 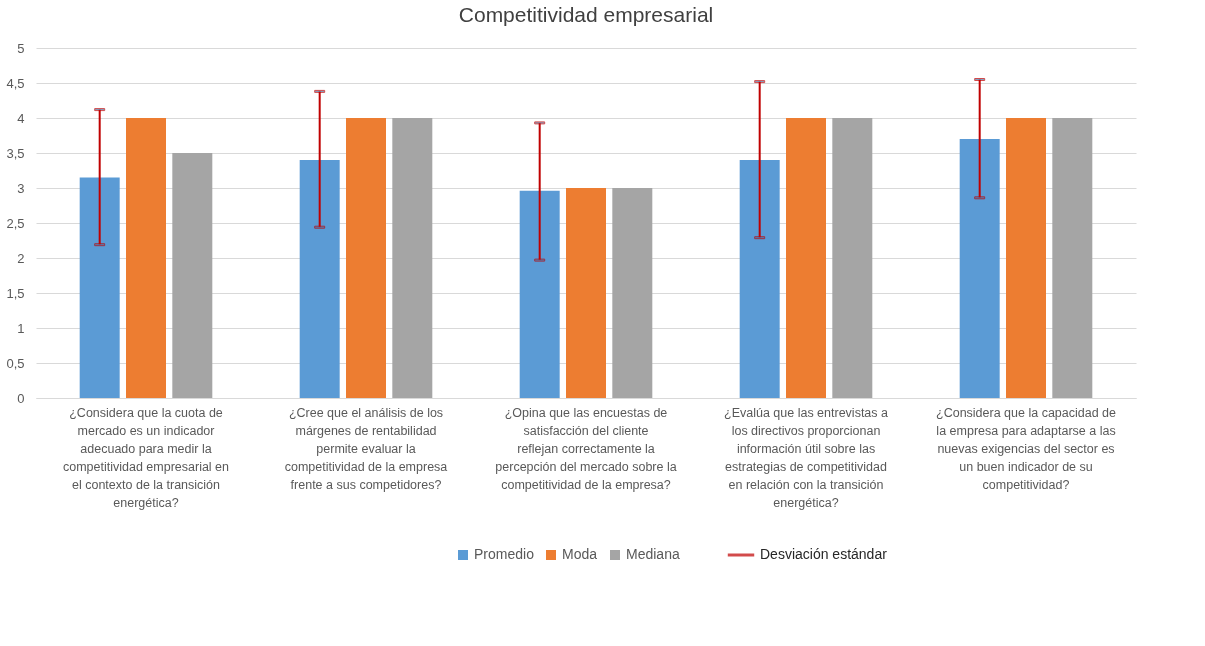 I want to click on legend-label: Promedio, so click(x=504, y=554).